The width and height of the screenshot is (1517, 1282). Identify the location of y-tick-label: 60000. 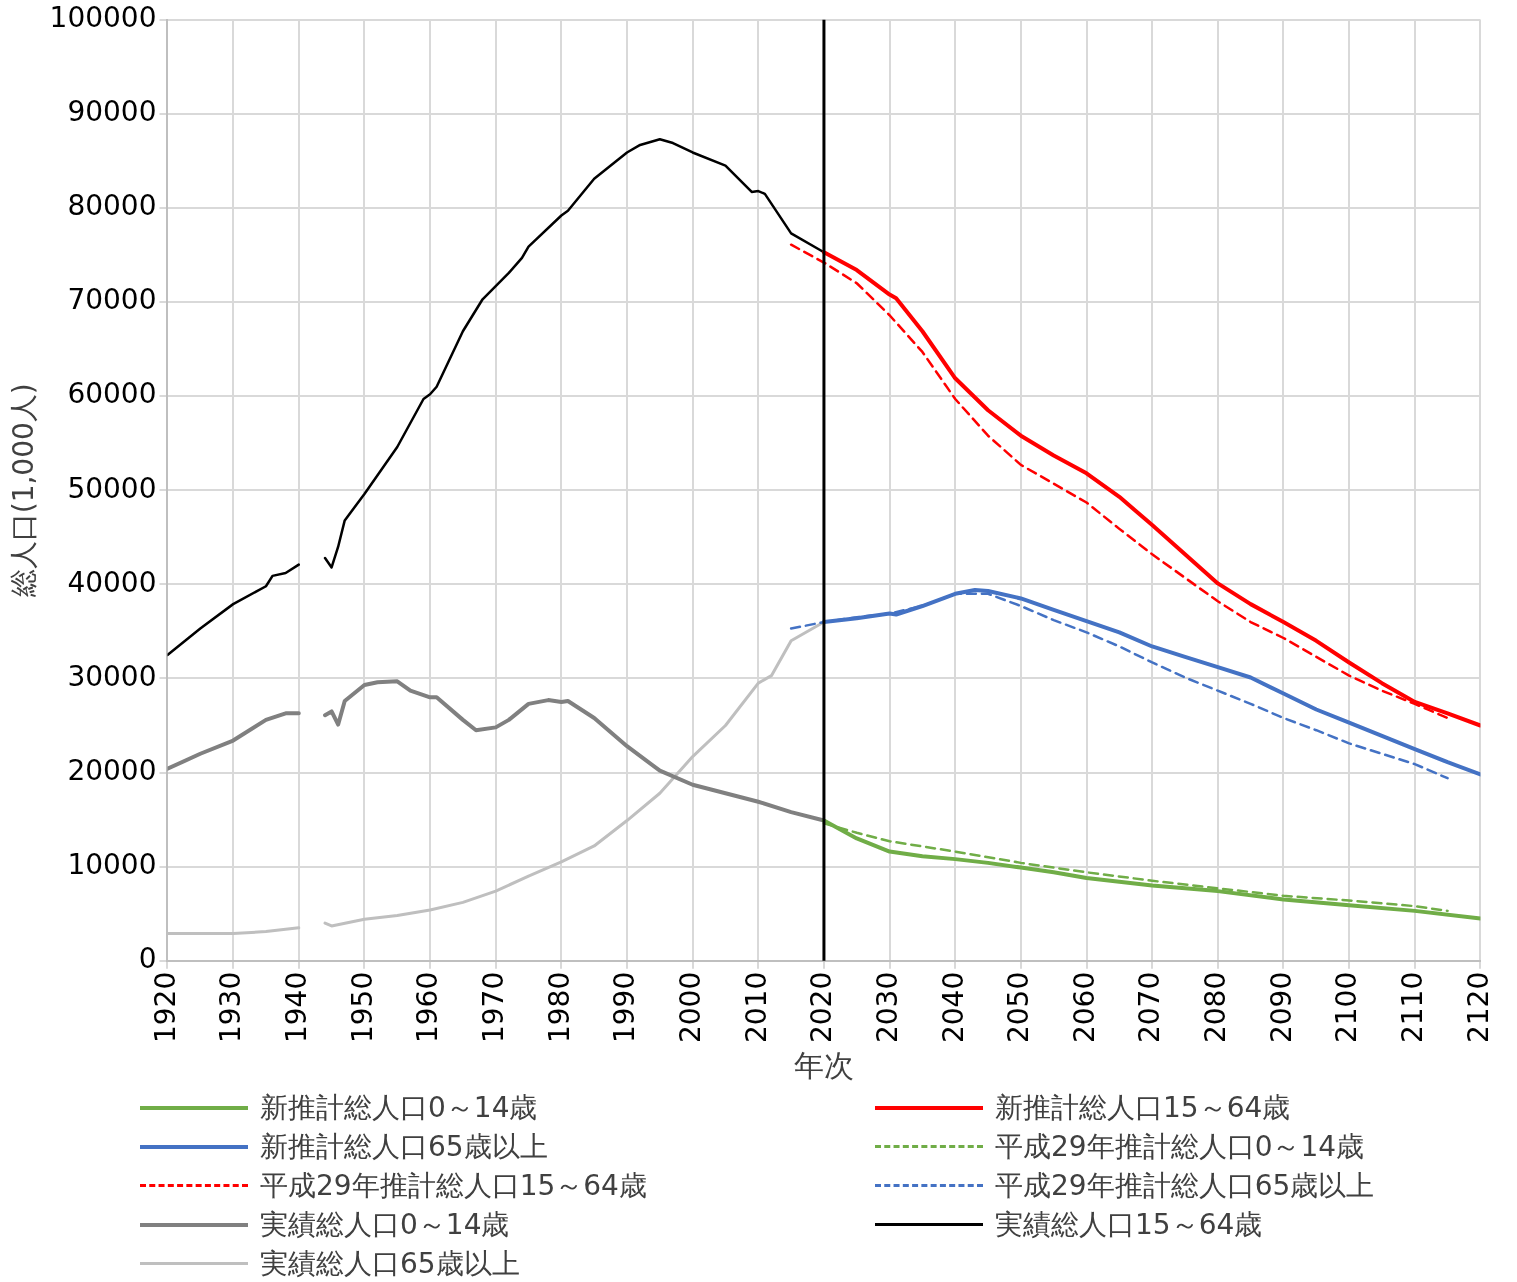
(112, 394).